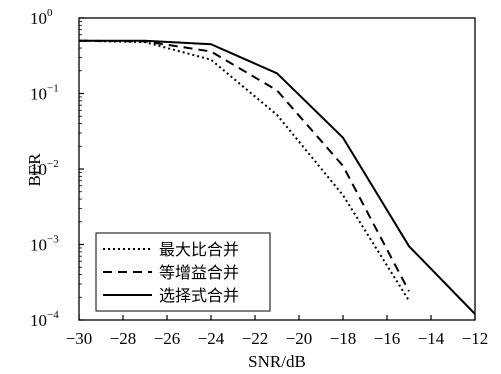 The height and width of the screenshot is (374, 501). I want to click on x-tick-label: −20, so click(299, 338).